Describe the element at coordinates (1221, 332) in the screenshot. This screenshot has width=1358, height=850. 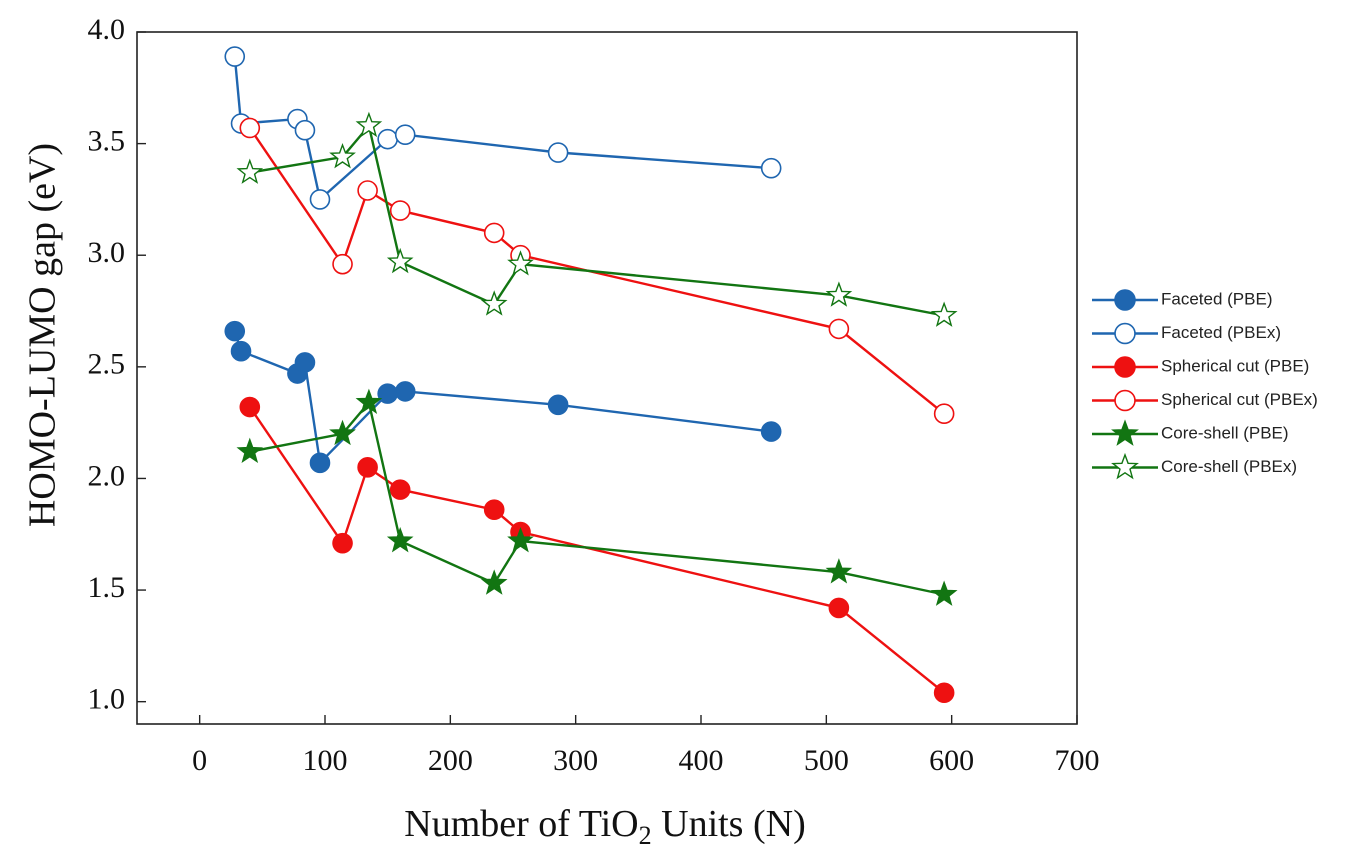
I see `legend-label: Faceted (PBEx)` at that location.